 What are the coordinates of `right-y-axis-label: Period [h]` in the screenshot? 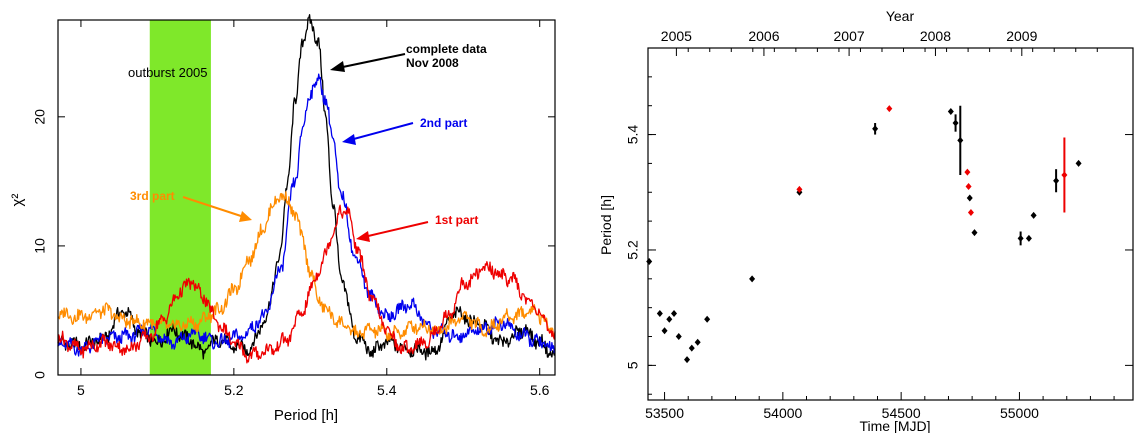 It's located at (606, 225).